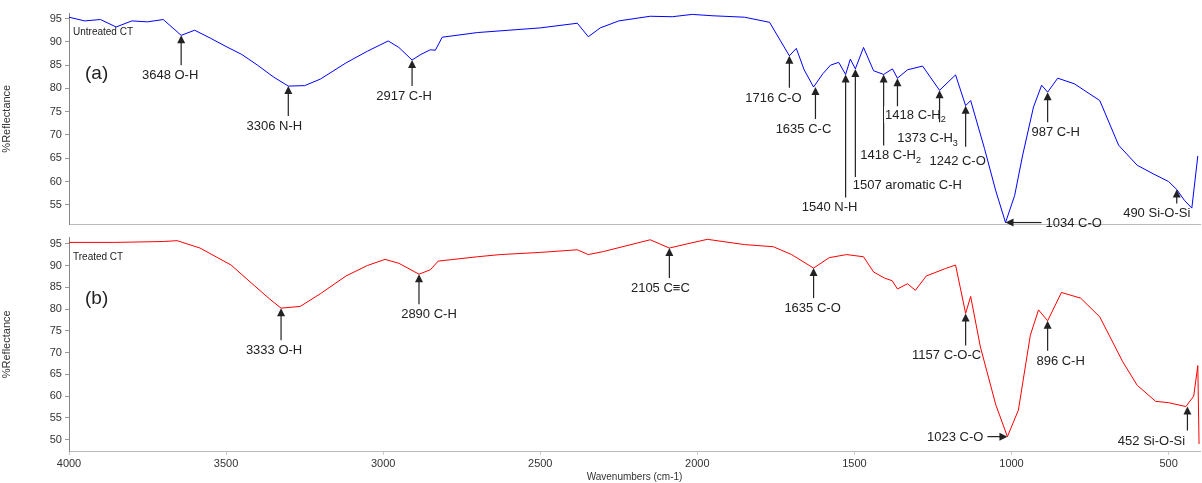 The height and width of the screenshot is (483, 1202). Describe the element at coordinates (226, 462) in the screenshot. I see `x-tick-label: 3500` at that location.